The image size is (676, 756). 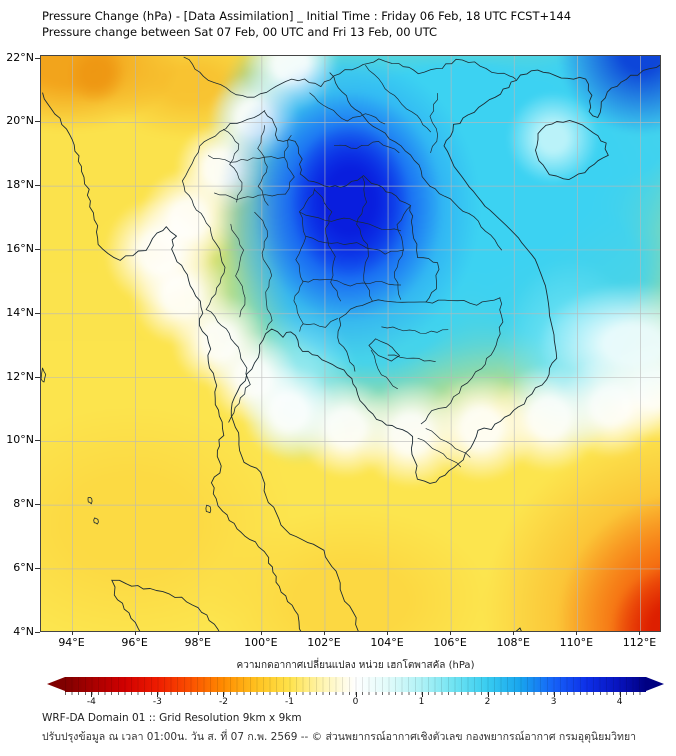 I want to click on lat-tick-label: 22°N, so click(x=20, y=57).